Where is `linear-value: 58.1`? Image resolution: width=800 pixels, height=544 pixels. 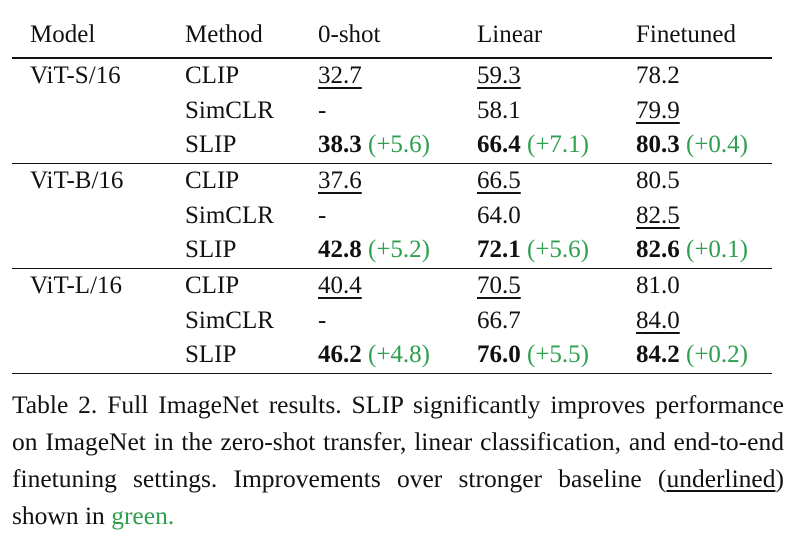 linear-value: 58.1 is located at coordinates (499, 110).